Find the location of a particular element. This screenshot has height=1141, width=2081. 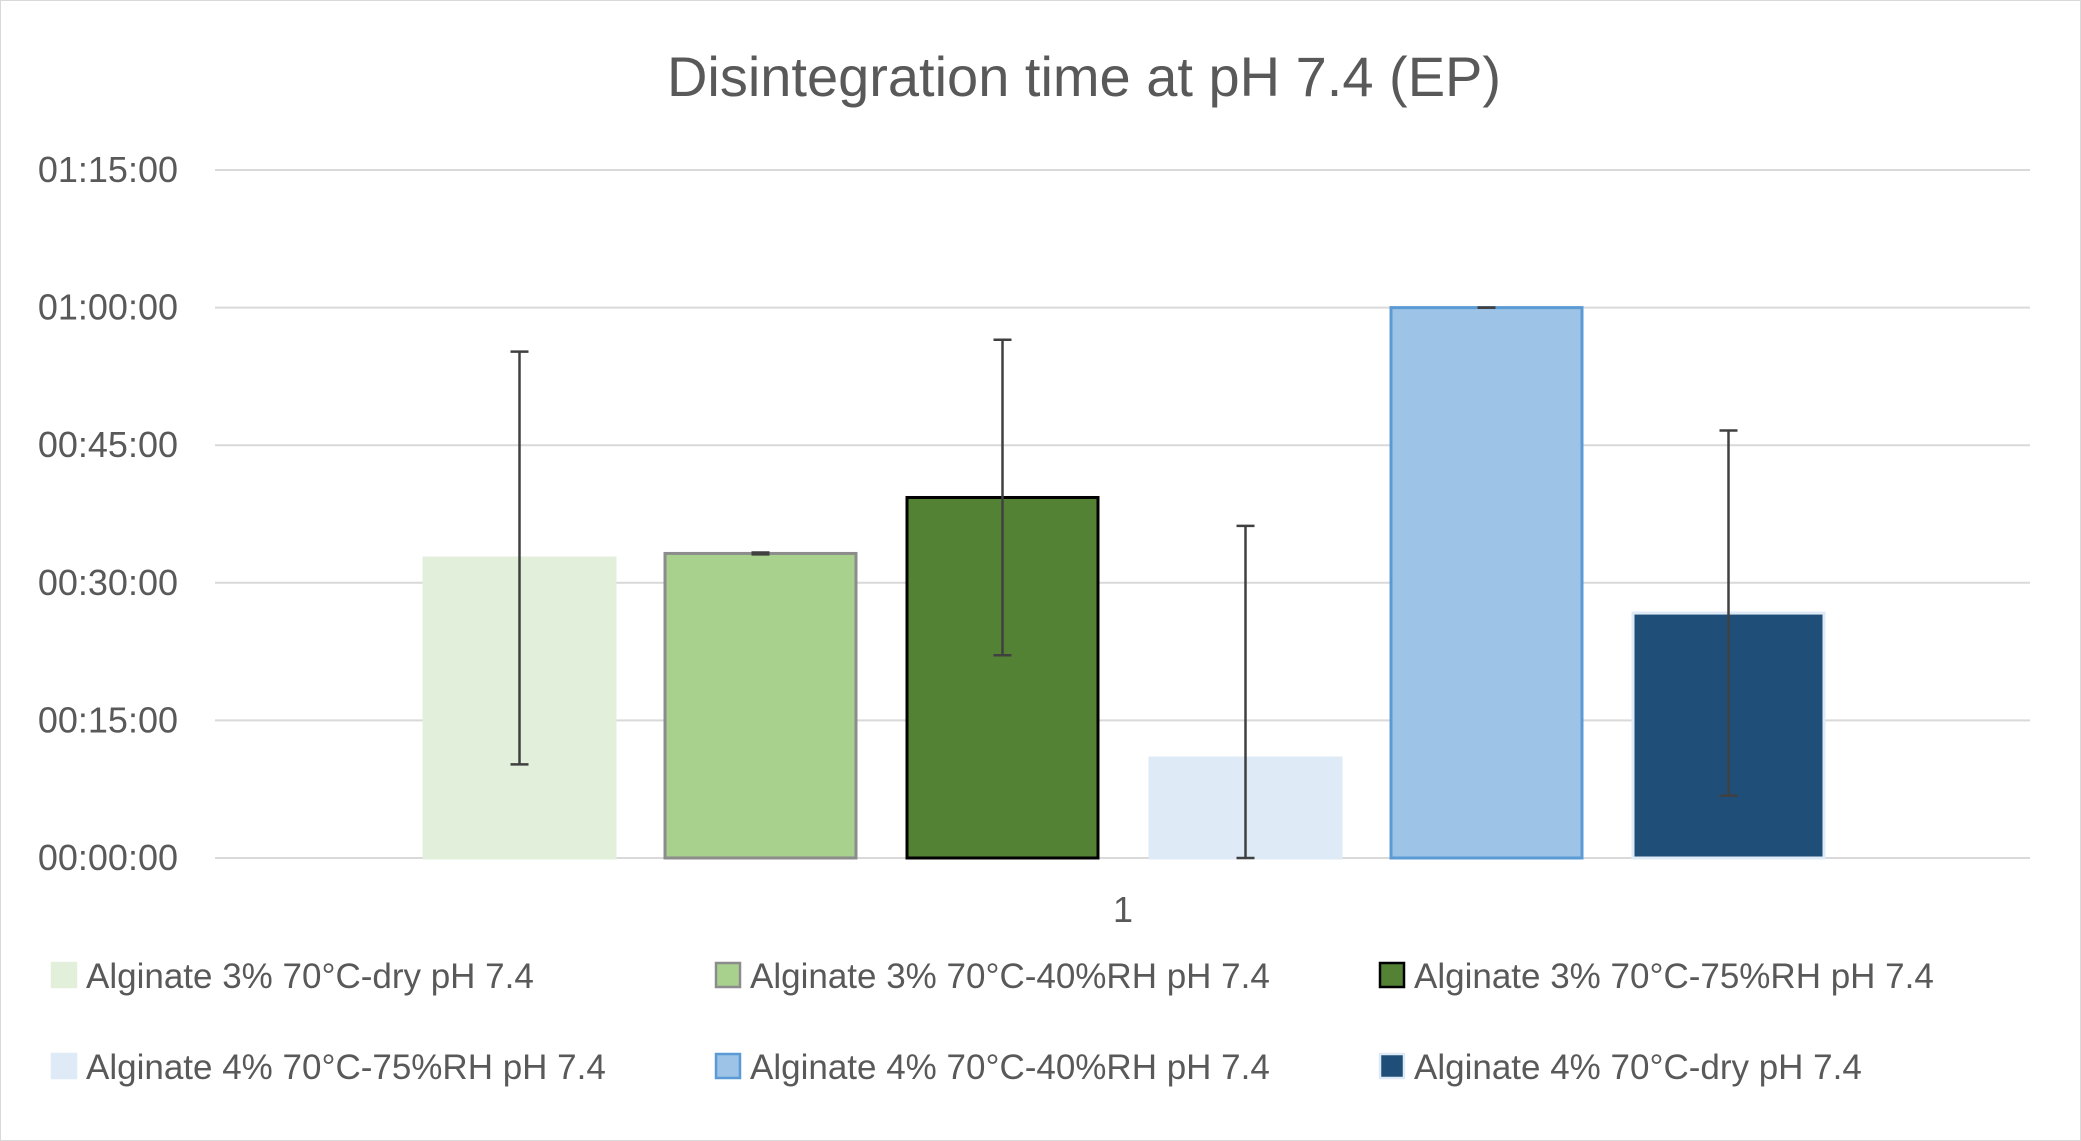

legend-label: Alginate 3% 70°C-dry pH 7.4 is located at coordinates (310, 976).